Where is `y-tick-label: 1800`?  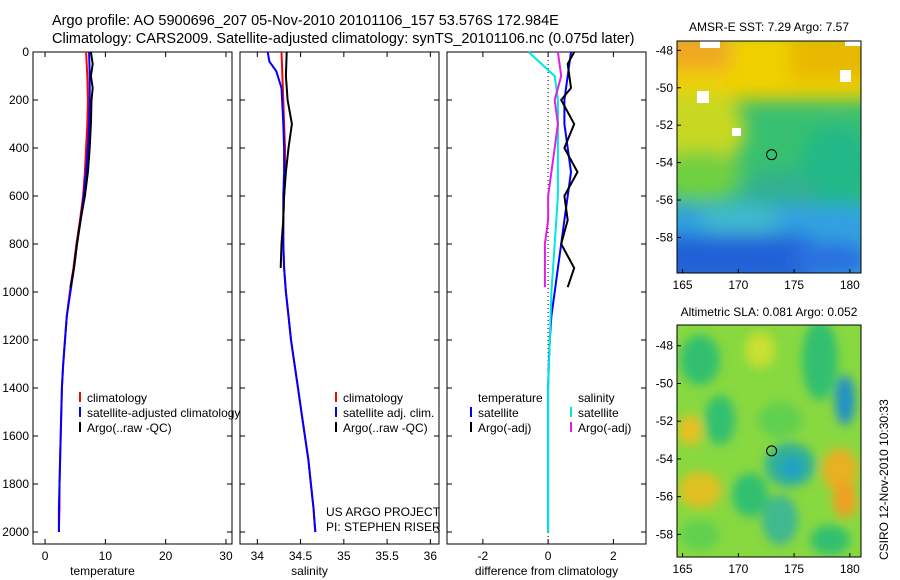 y-tick-label: 1800 is located at coordinates (15, 484).